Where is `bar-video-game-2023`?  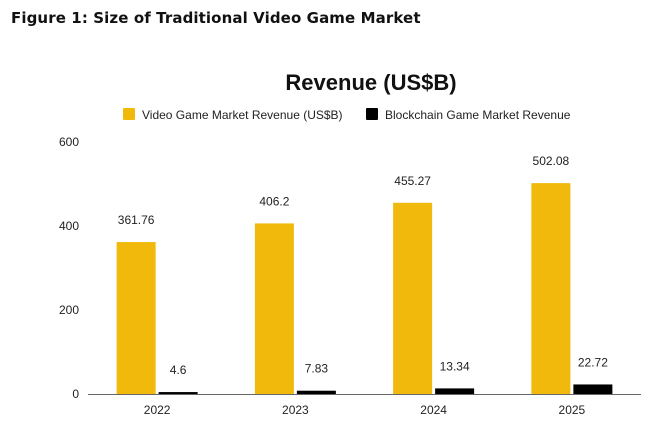 bar-video-game-2023 is located at coordinates (274, 308).